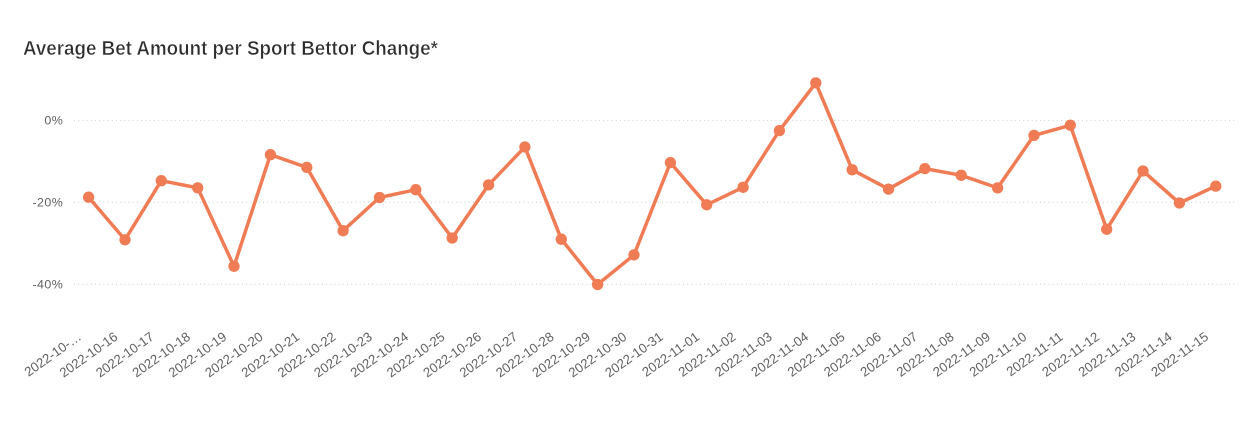 Image resolution: width=1243 pixels, height=431 pixels. I want to click on svg-text: 0%, so click(53, 121).